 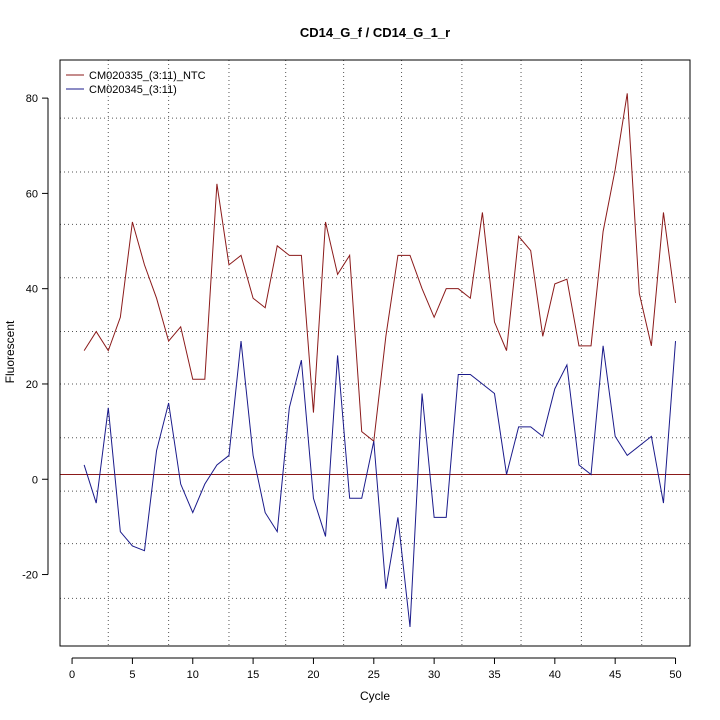 I want to click on x-axis: 0 5 10 15 20 25 30 35 40 45 50, so click(x=375, y=669).